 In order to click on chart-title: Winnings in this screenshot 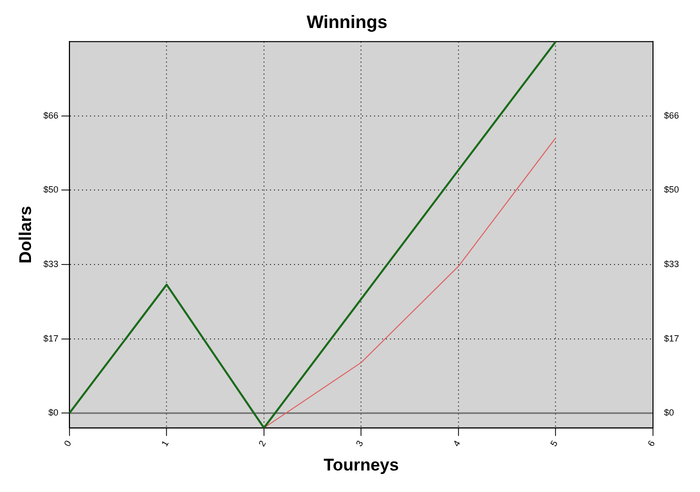, I will do `click(347, 22)`.